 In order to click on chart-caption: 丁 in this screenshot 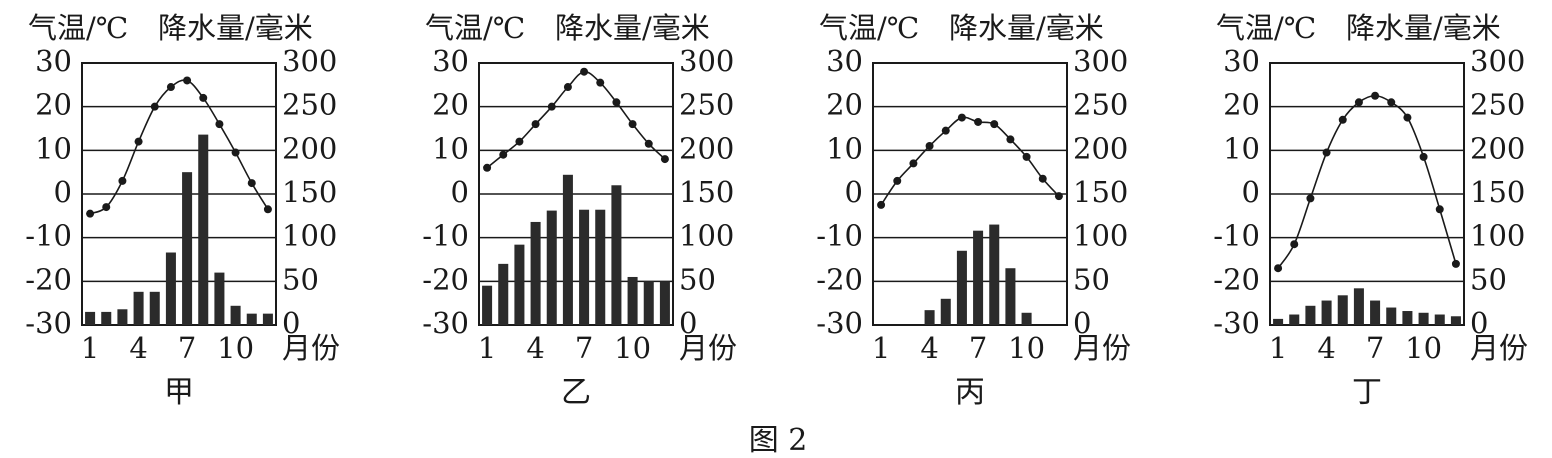, I will do `click(1367, 392)`.